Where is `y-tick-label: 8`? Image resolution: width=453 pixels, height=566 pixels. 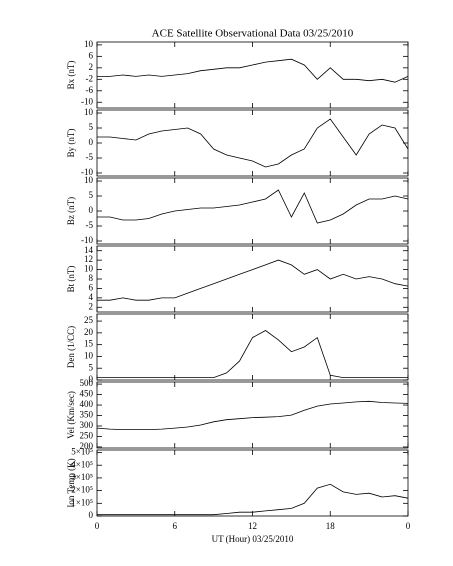 y-tick-label: 8 is located at coordinates (91, 278).